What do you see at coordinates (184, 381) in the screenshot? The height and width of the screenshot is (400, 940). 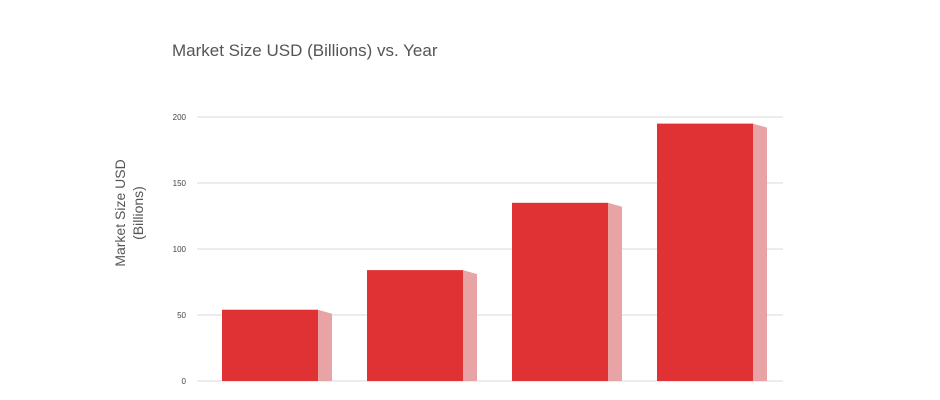 I see `y-tick-label: 0` at bounding box center [184, 381].